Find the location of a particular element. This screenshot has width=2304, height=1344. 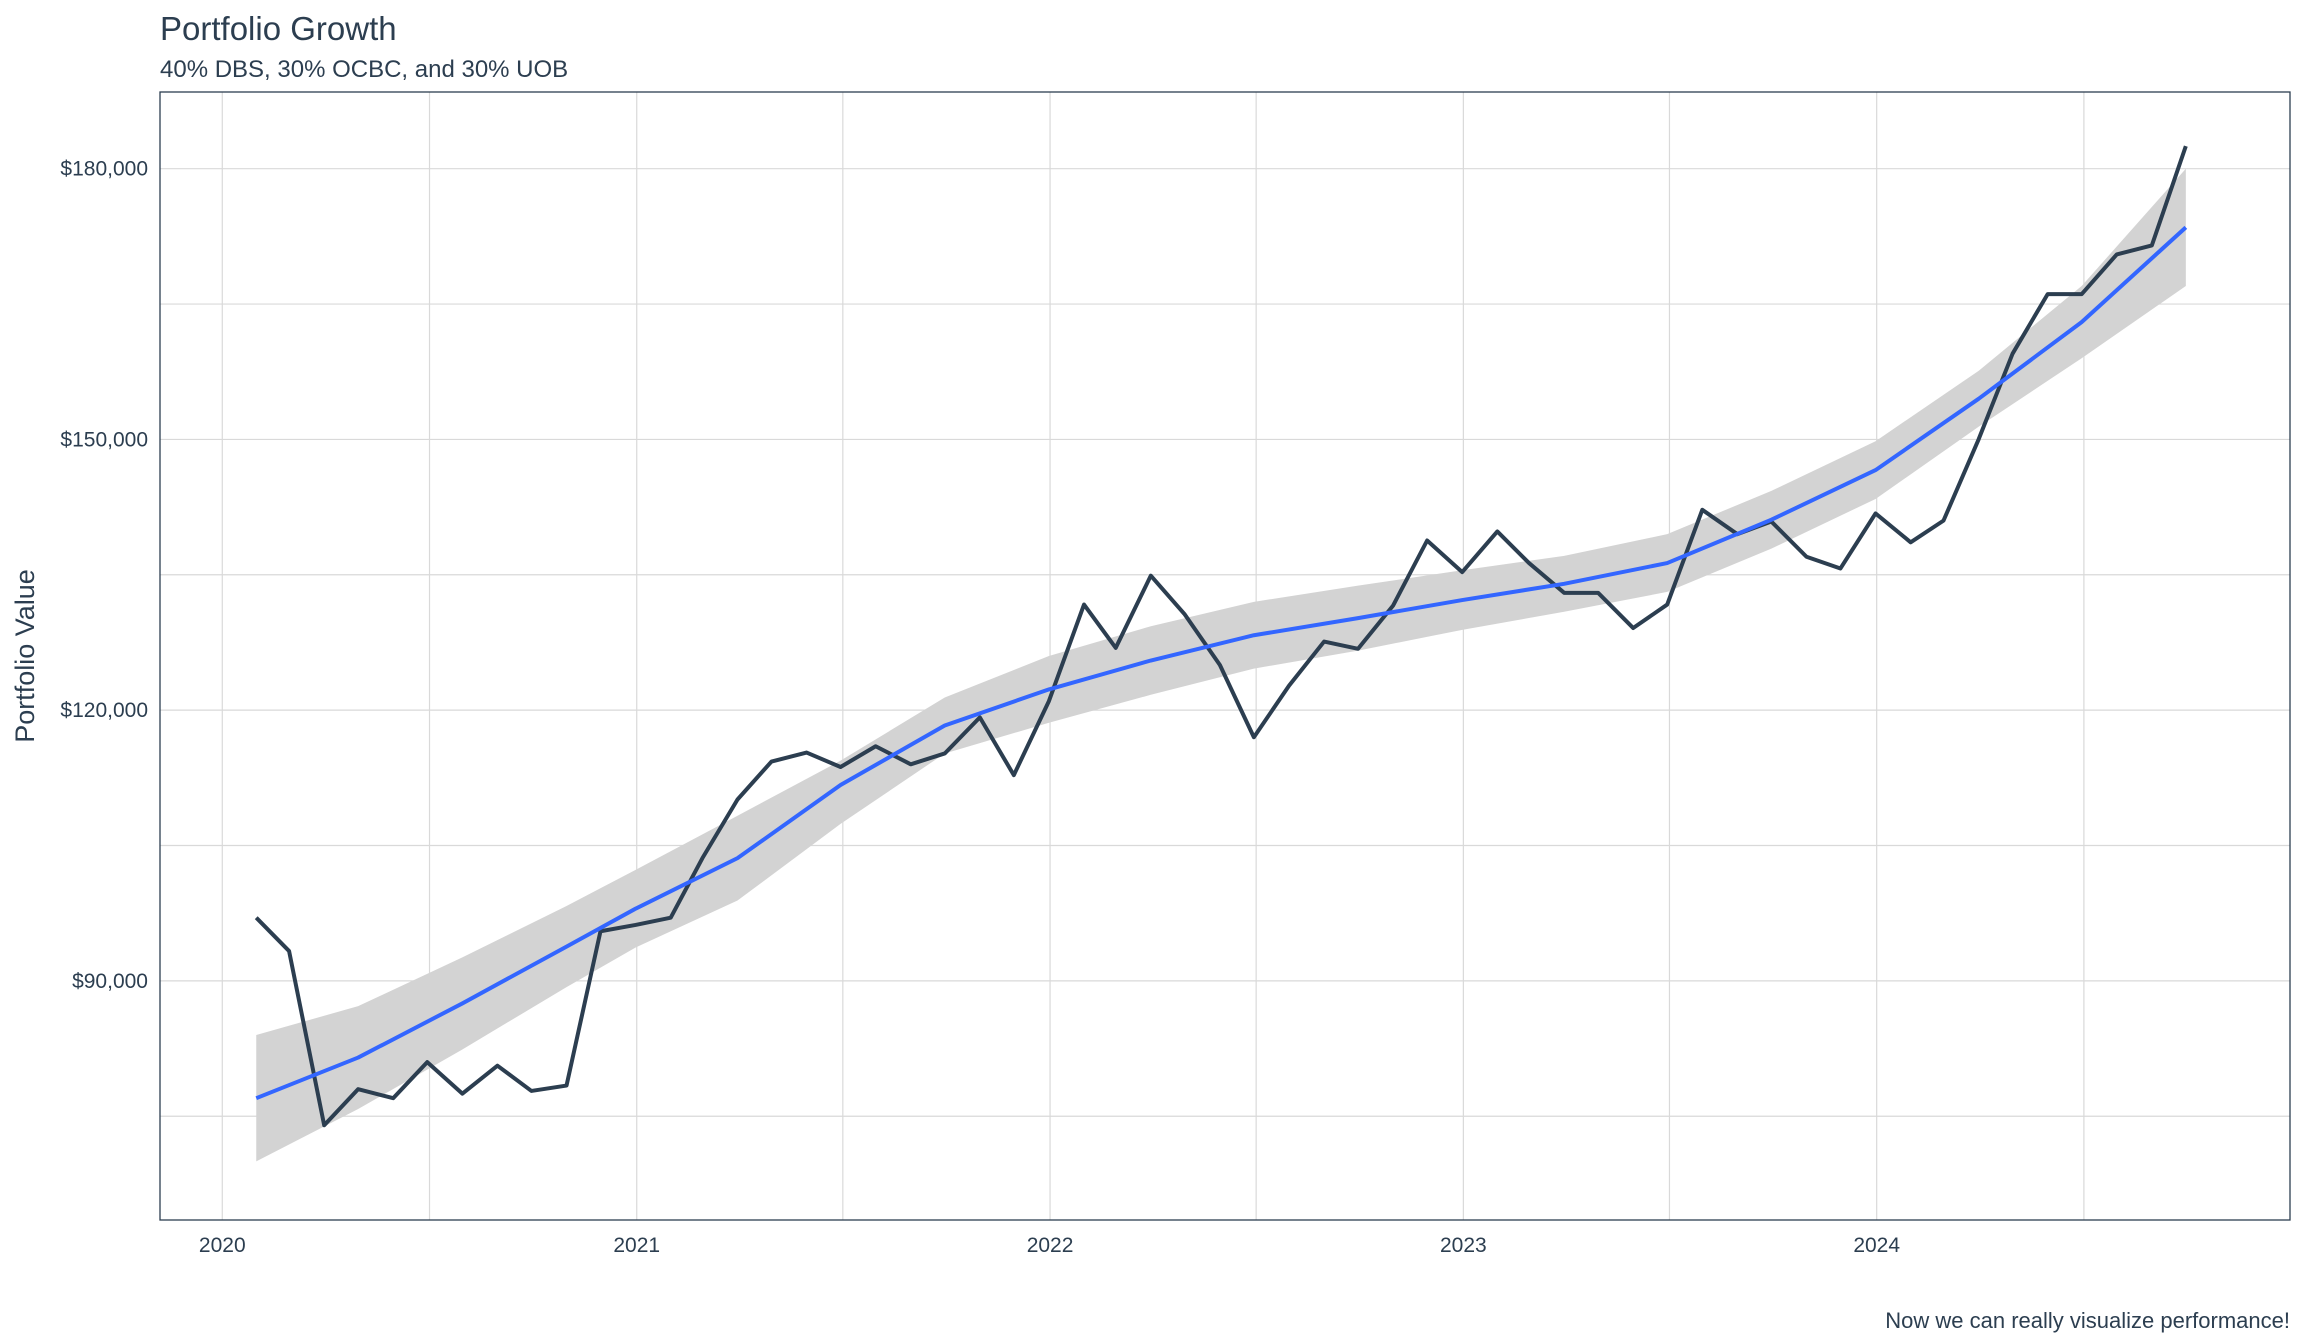

x-axis-ticks: 2020 2021 2022 2023 2024 is located at coordinates (1049, 1245).